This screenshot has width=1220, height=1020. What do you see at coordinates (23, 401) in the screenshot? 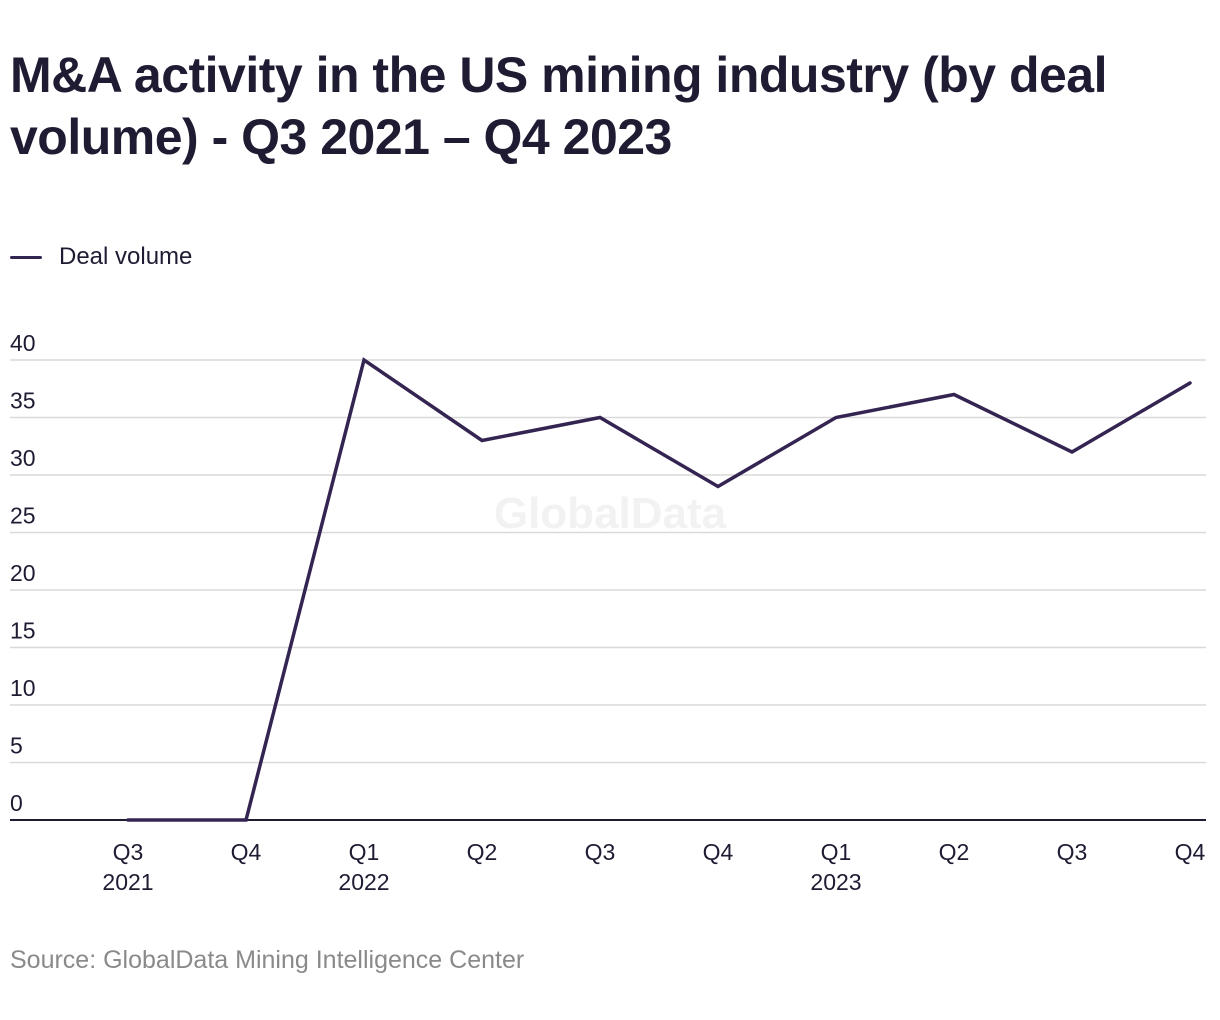
I see `y-tick-label: 35` at bounding box center [23, 401].